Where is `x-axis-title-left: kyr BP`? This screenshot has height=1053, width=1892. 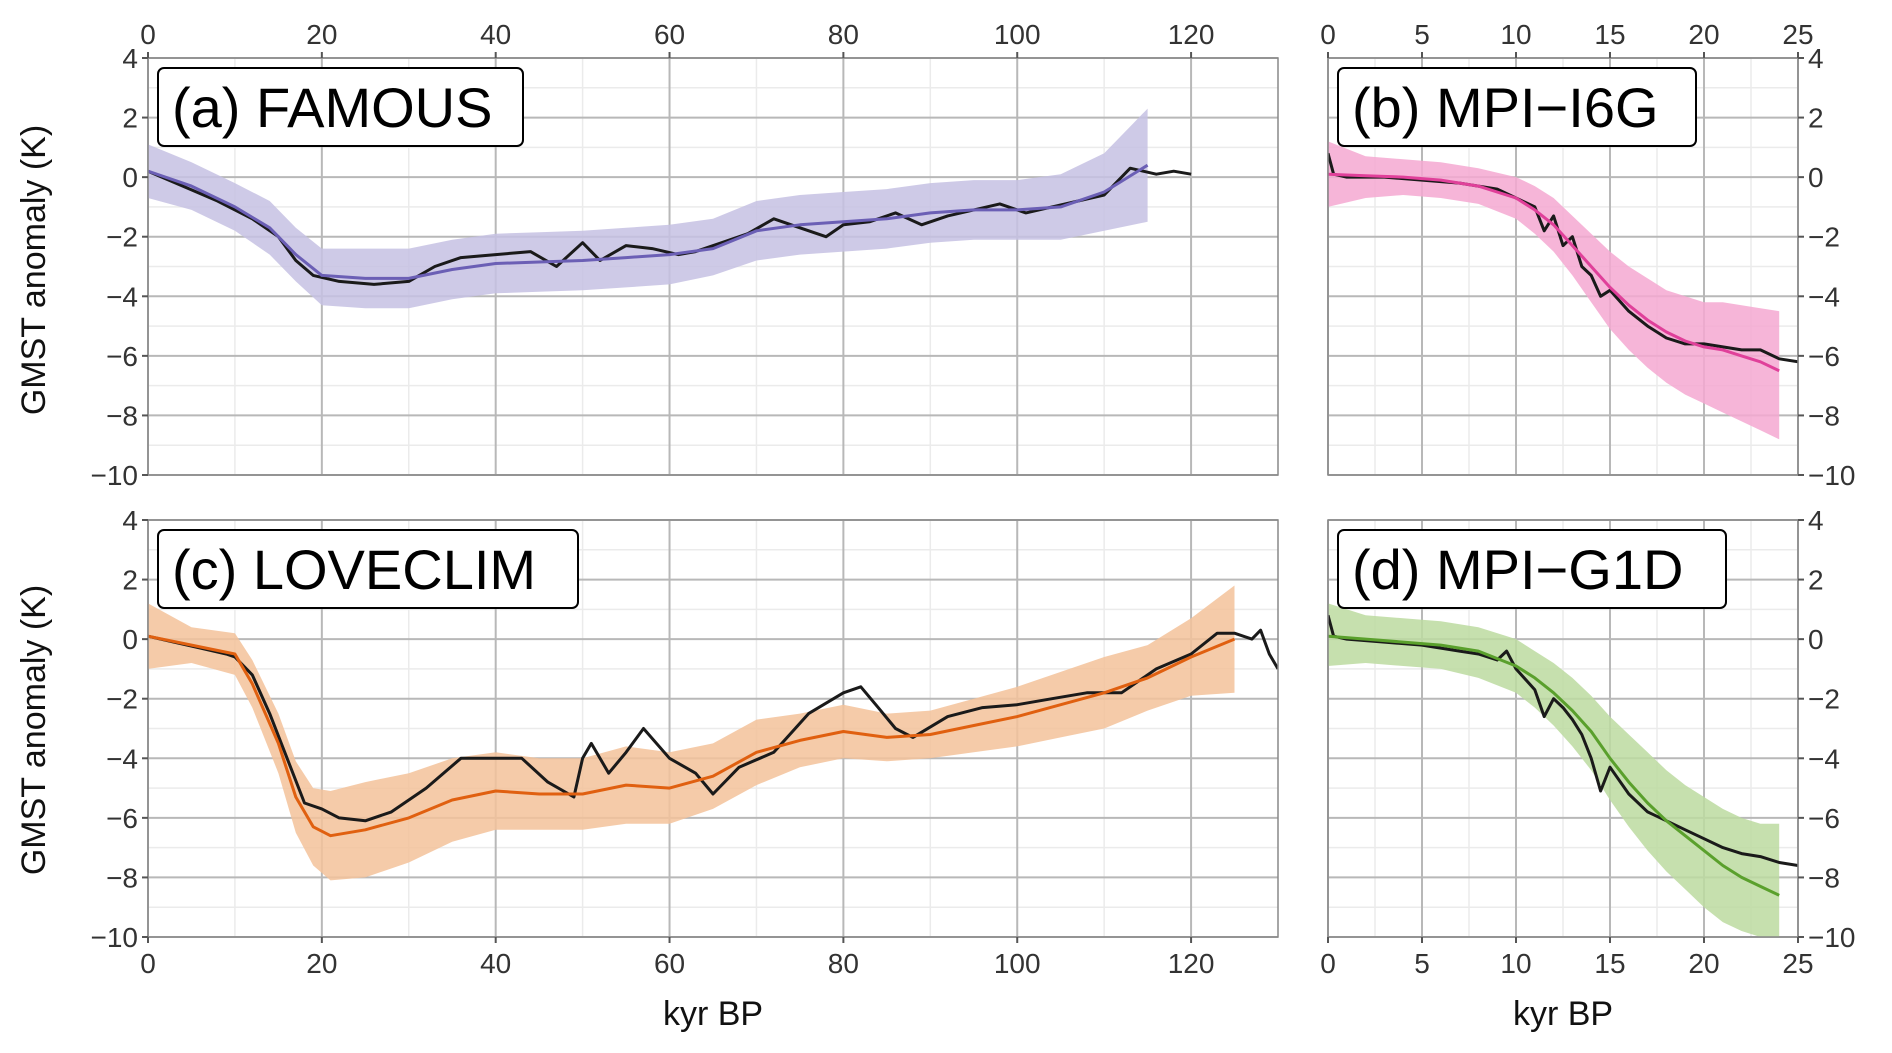 x-axis-title-left: kyr BP is located at coordinates (713, 1014).